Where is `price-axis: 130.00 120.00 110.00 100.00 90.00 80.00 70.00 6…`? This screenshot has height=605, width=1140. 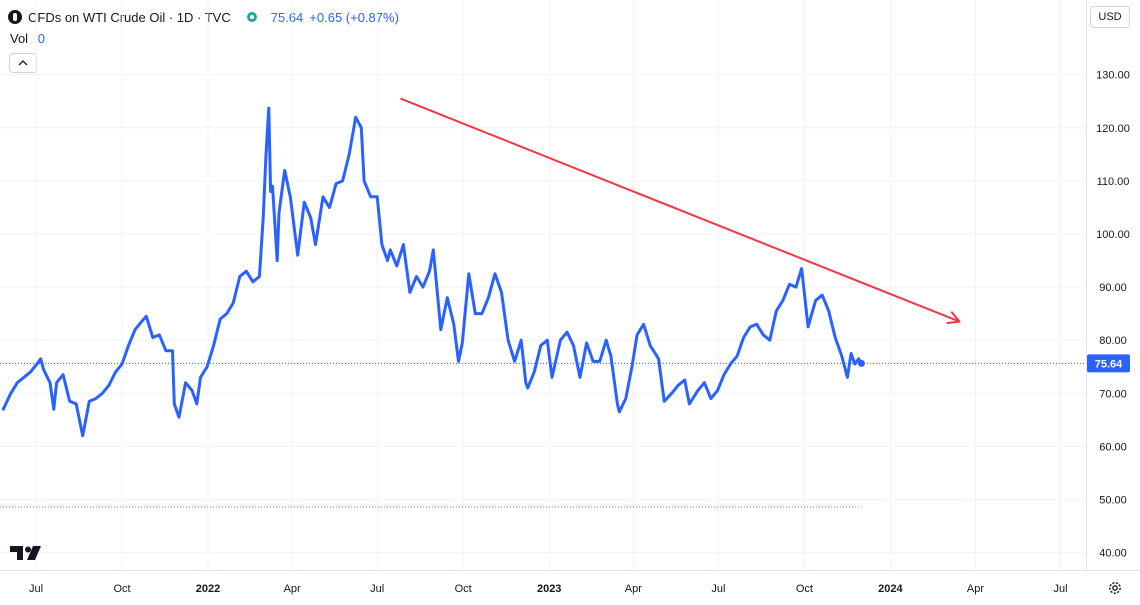
price-axis: 130.00 120.00 110.00 100.00 90.00 80.00 70.00 6… is located at coordinates (1108, 285).